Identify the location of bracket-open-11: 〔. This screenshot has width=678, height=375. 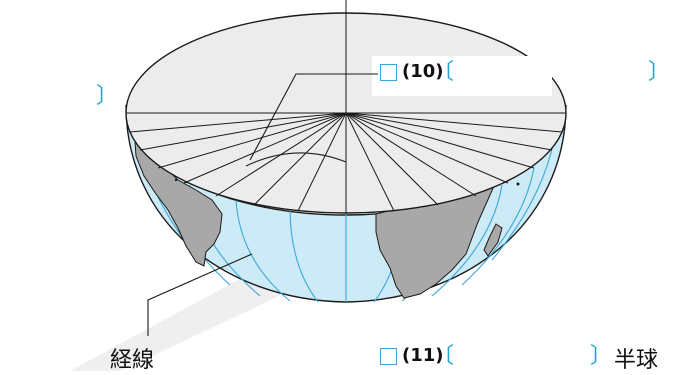
(443, 356).